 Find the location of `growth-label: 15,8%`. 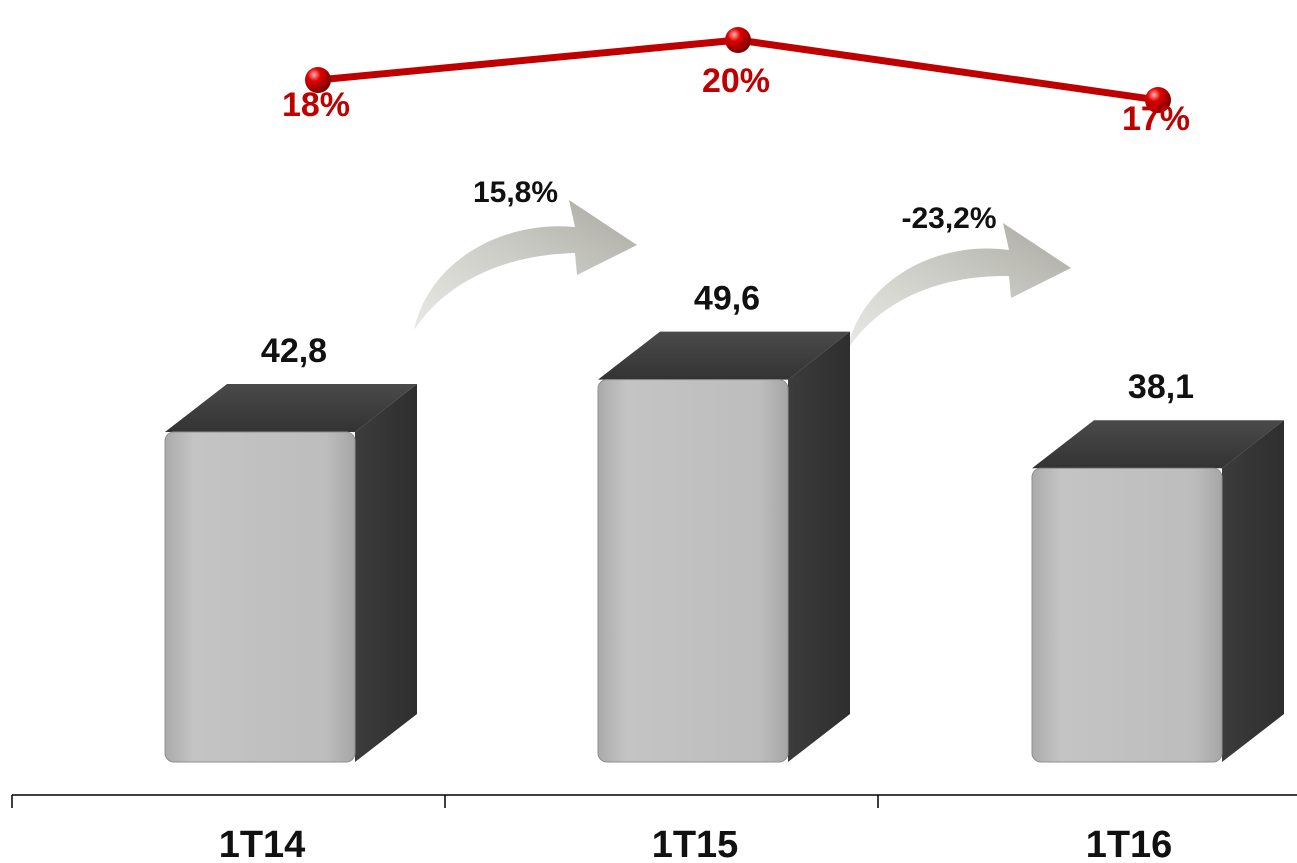

growth-label: 15,8% is located at coordinates (515, 192).